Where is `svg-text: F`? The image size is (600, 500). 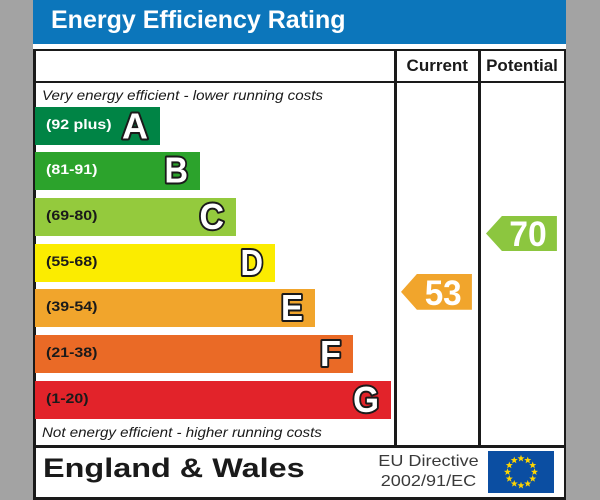
svg-text: F is located at coordinates (330, 354).